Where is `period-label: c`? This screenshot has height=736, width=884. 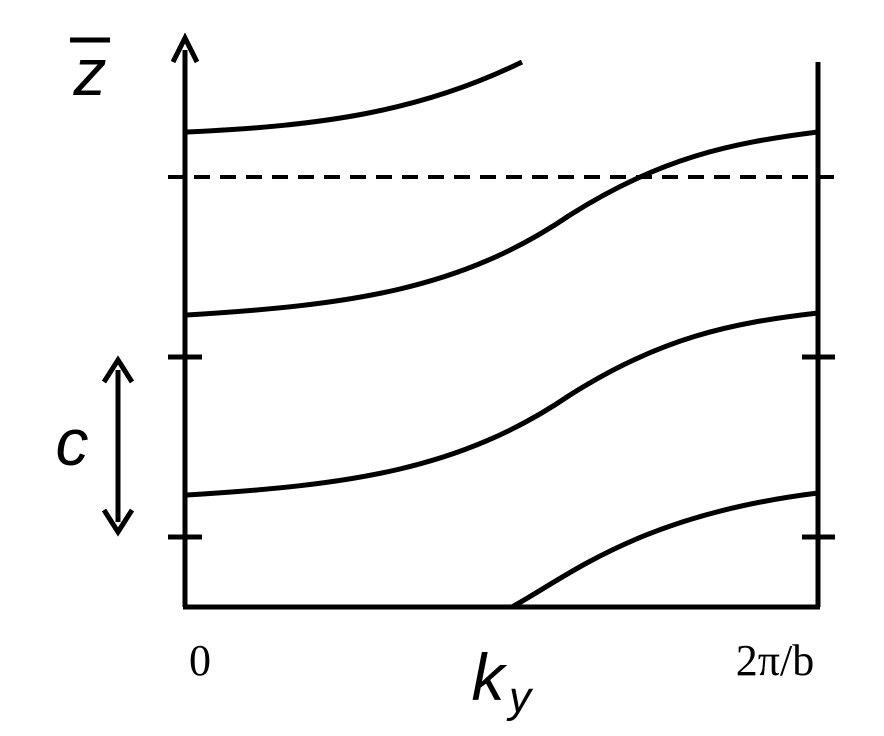 period-label: c is located at coordinates (72, 442).